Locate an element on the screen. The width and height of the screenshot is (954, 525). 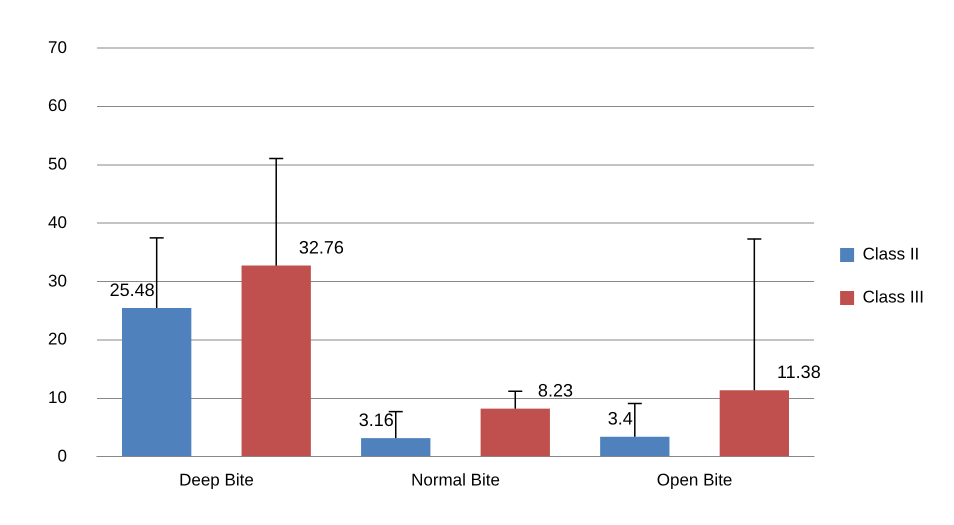
data-label: 32.76 is located at coordinates (321, 247).